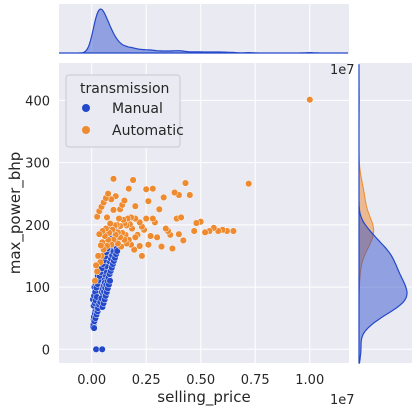  Describe the element at coordinates (342, 400) in the screenshot. I see `x-offset-label-bottom: 1e7` at that location.